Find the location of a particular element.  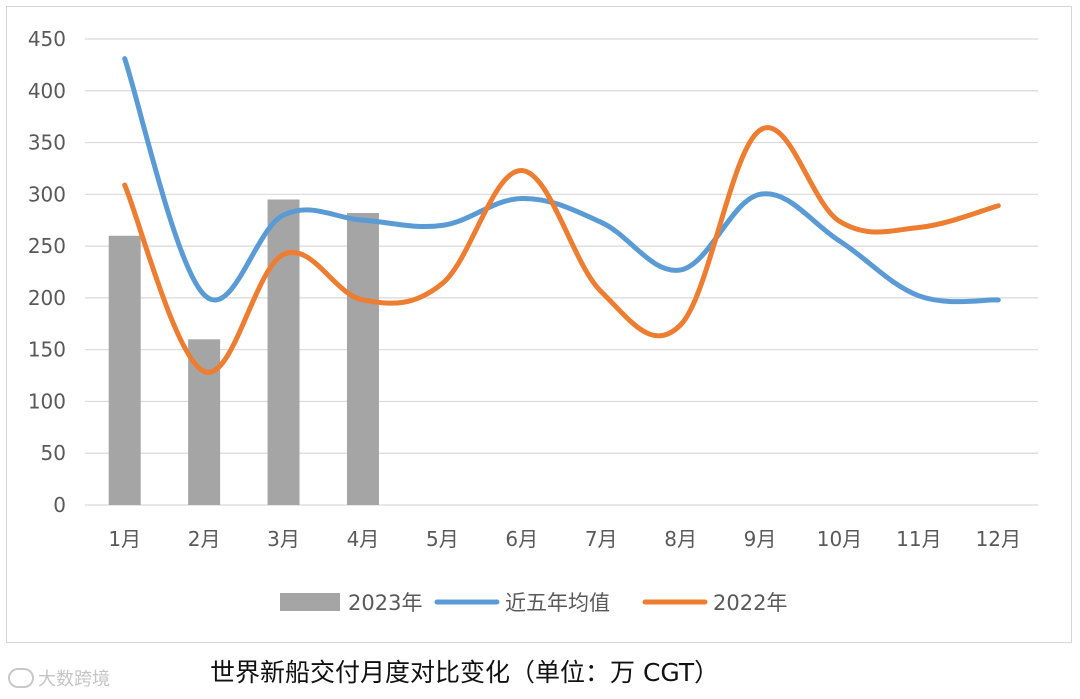

x-tick-label-7: 7月 is located at coordinates (601, 539).